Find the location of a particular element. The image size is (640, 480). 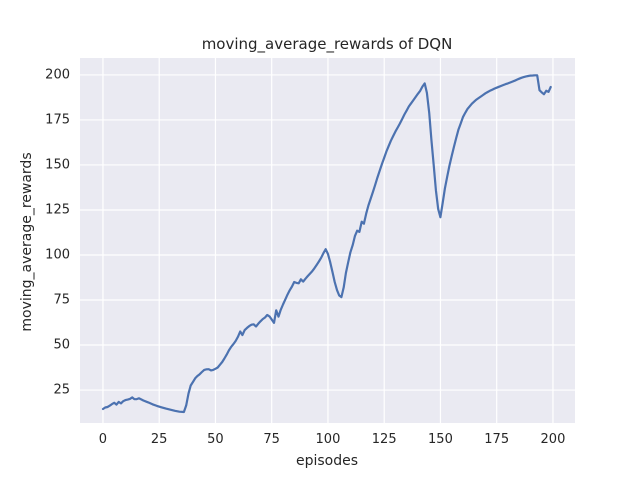

y-tick-label: 100 is located at coordinates (57, 255).